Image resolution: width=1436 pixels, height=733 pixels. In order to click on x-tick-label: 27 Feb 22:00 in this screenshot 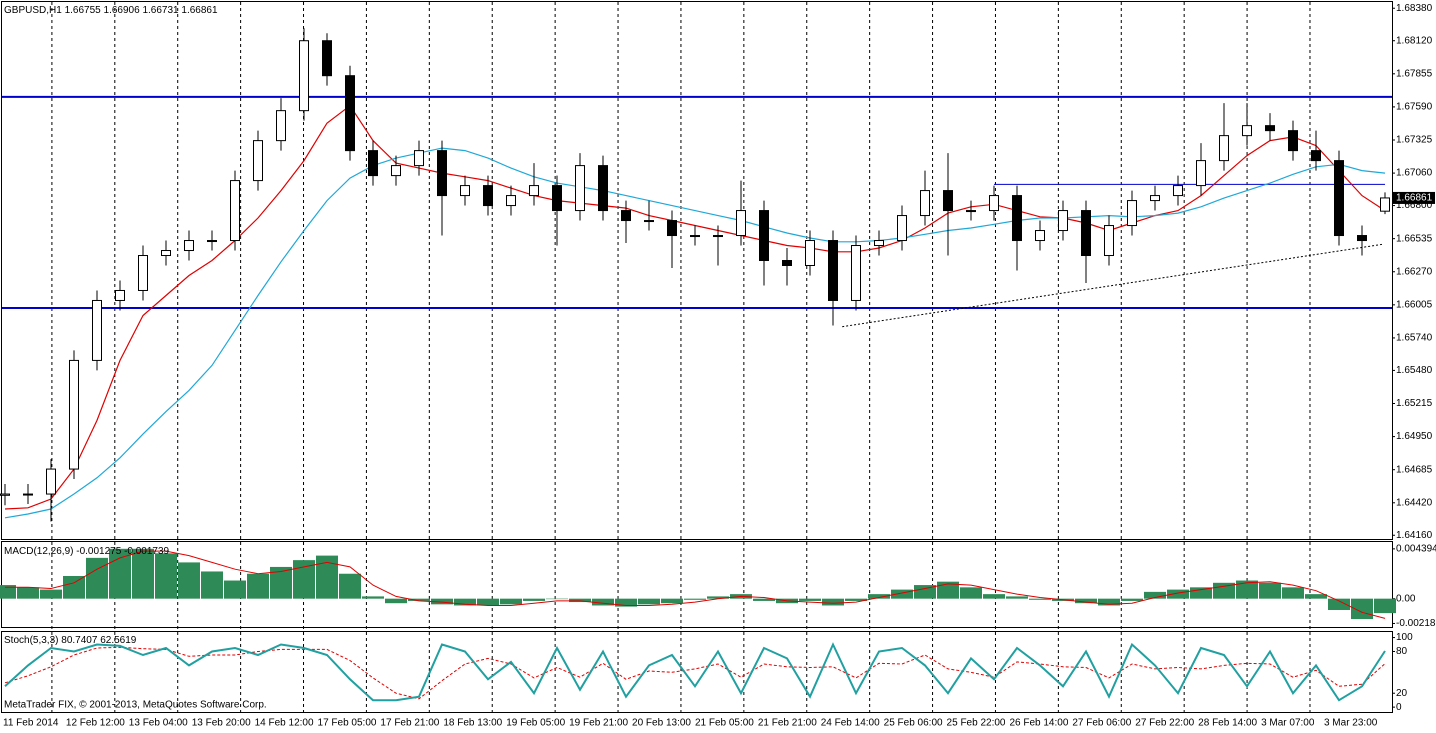, I will do `click(1164, 723)`.